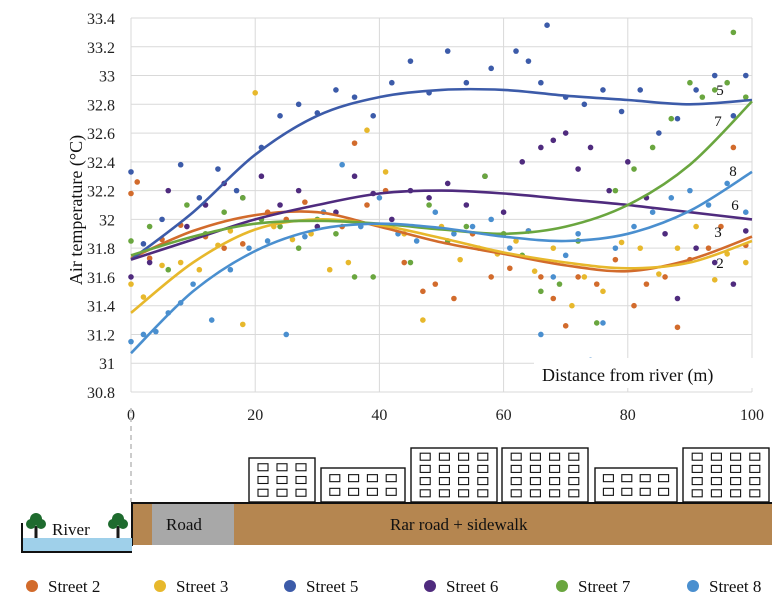 The width and height of the screenshot is (782, 606). Describe the element at coordinates (101, 163) in the screenshot. I see `y-tick-8: 32.4` at that location.